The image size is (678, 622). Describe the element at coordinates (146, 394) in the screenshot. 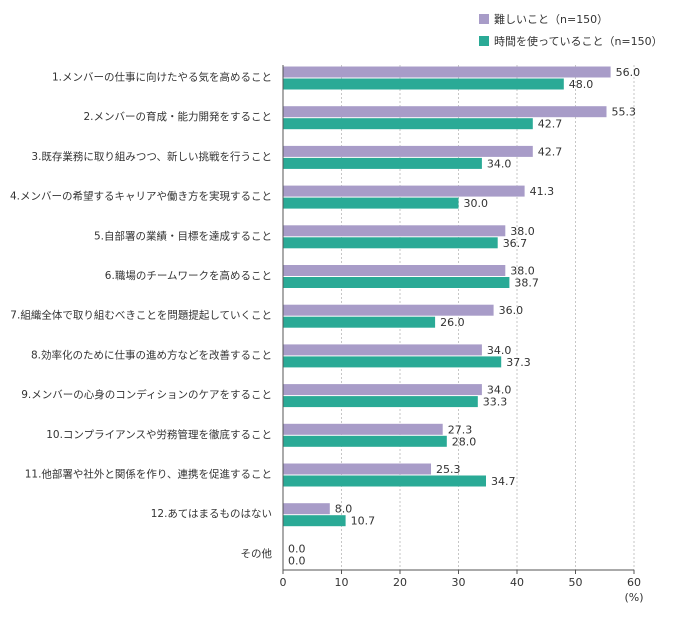

I see `category-label: 9.メンバーの心身のコンディションのケアをすること` at that location.